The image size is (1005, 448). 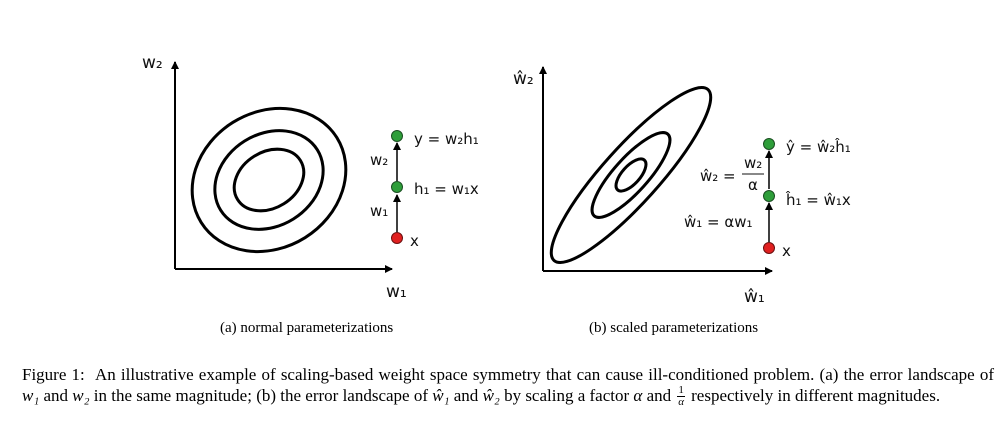 What do you see at coordinates (446, 139) in the screenshot?
I see `panel-a-node-y-label: y = w₂h₁` at bounding box center [446, 139].